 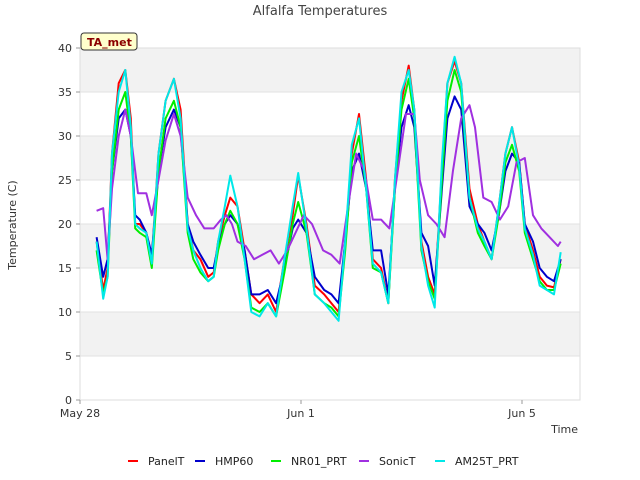 What do you see at coordinates (65, 92) in the screenshot?
I see `y-tick-label: 35` at bounding box center [65, 92].